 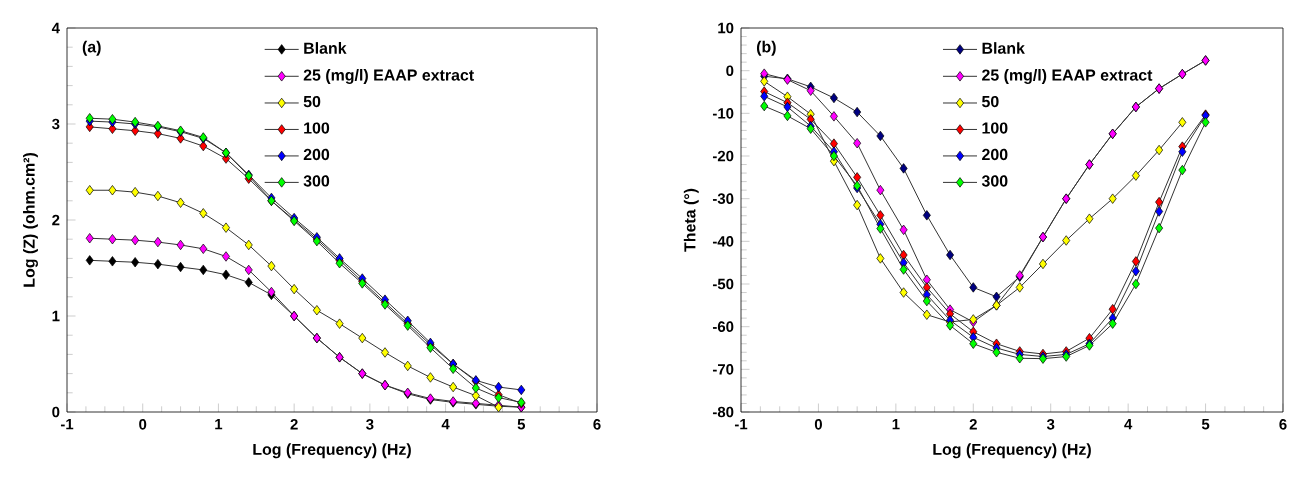 What do you see at coordinates (91, 48) in the screenshot?
I see `annotation: (a)` at bounding box center [91, 48].